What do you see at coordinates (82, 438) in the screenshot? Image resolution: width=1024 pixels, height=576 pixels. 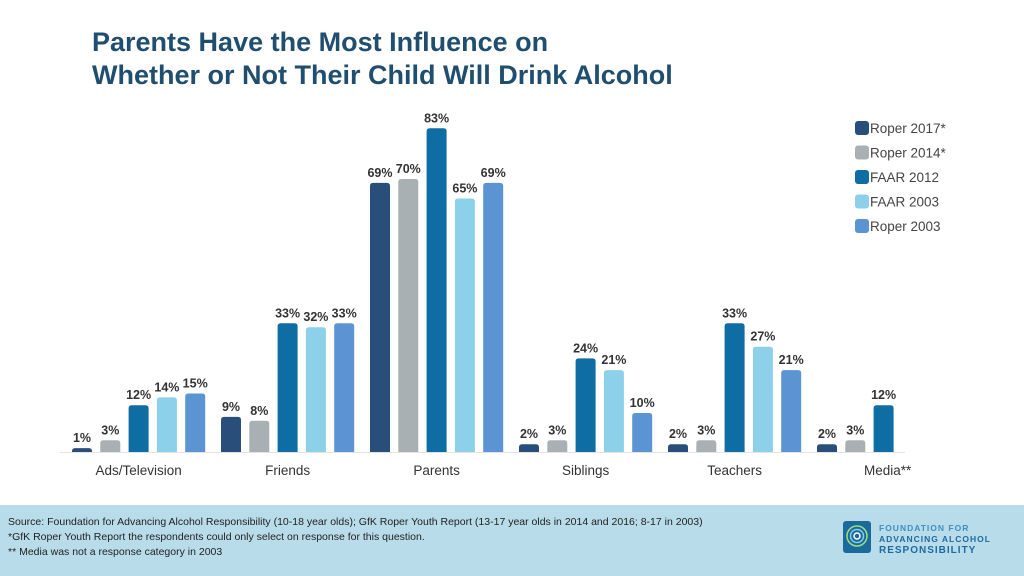 I see `data-label: 1%` at bounding box center [82, 438].